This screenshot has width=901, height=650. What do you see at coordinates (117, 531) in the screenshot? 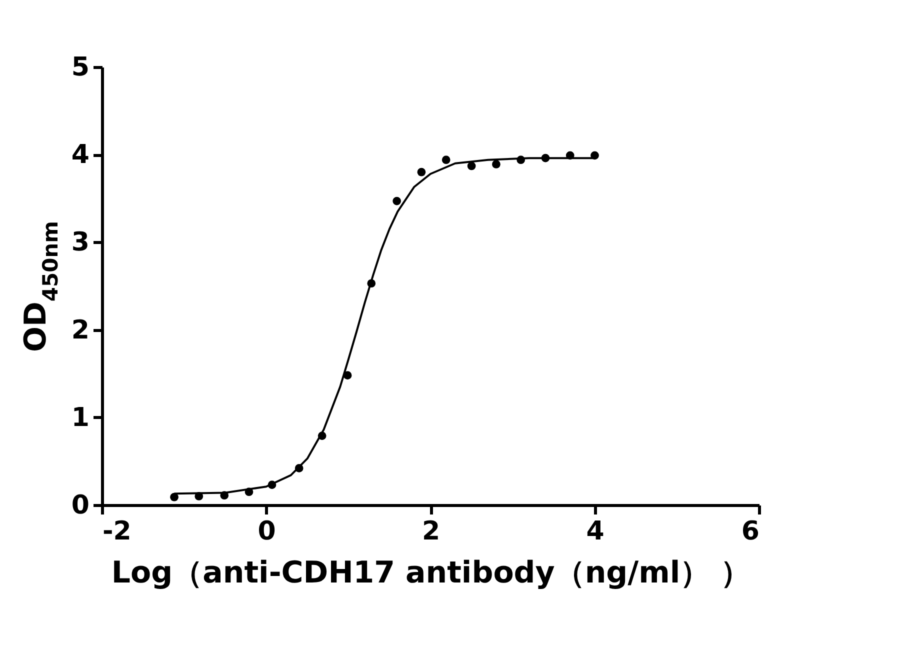
I see `x-tick-label: -2` at bounding box center [117, 531].